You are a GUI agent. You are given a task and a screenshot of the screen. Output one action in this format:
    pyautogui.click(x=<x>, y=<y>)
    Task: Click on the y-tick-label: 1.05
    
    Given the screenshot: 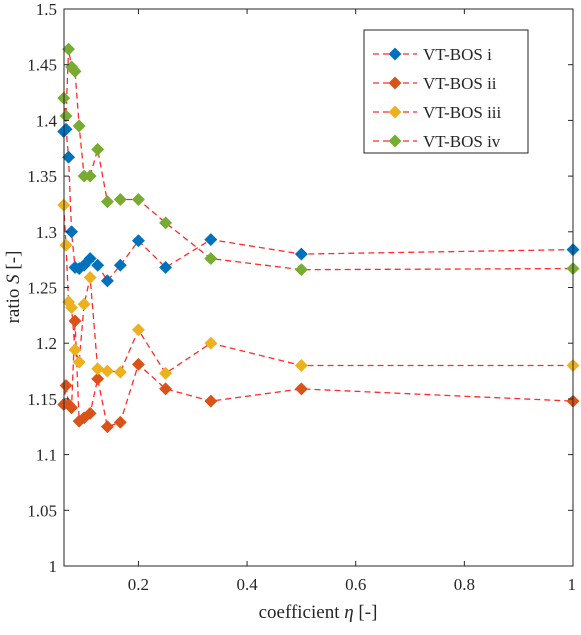 What is the action you would take?
    pyautogui.click(x=42, y=510)
    